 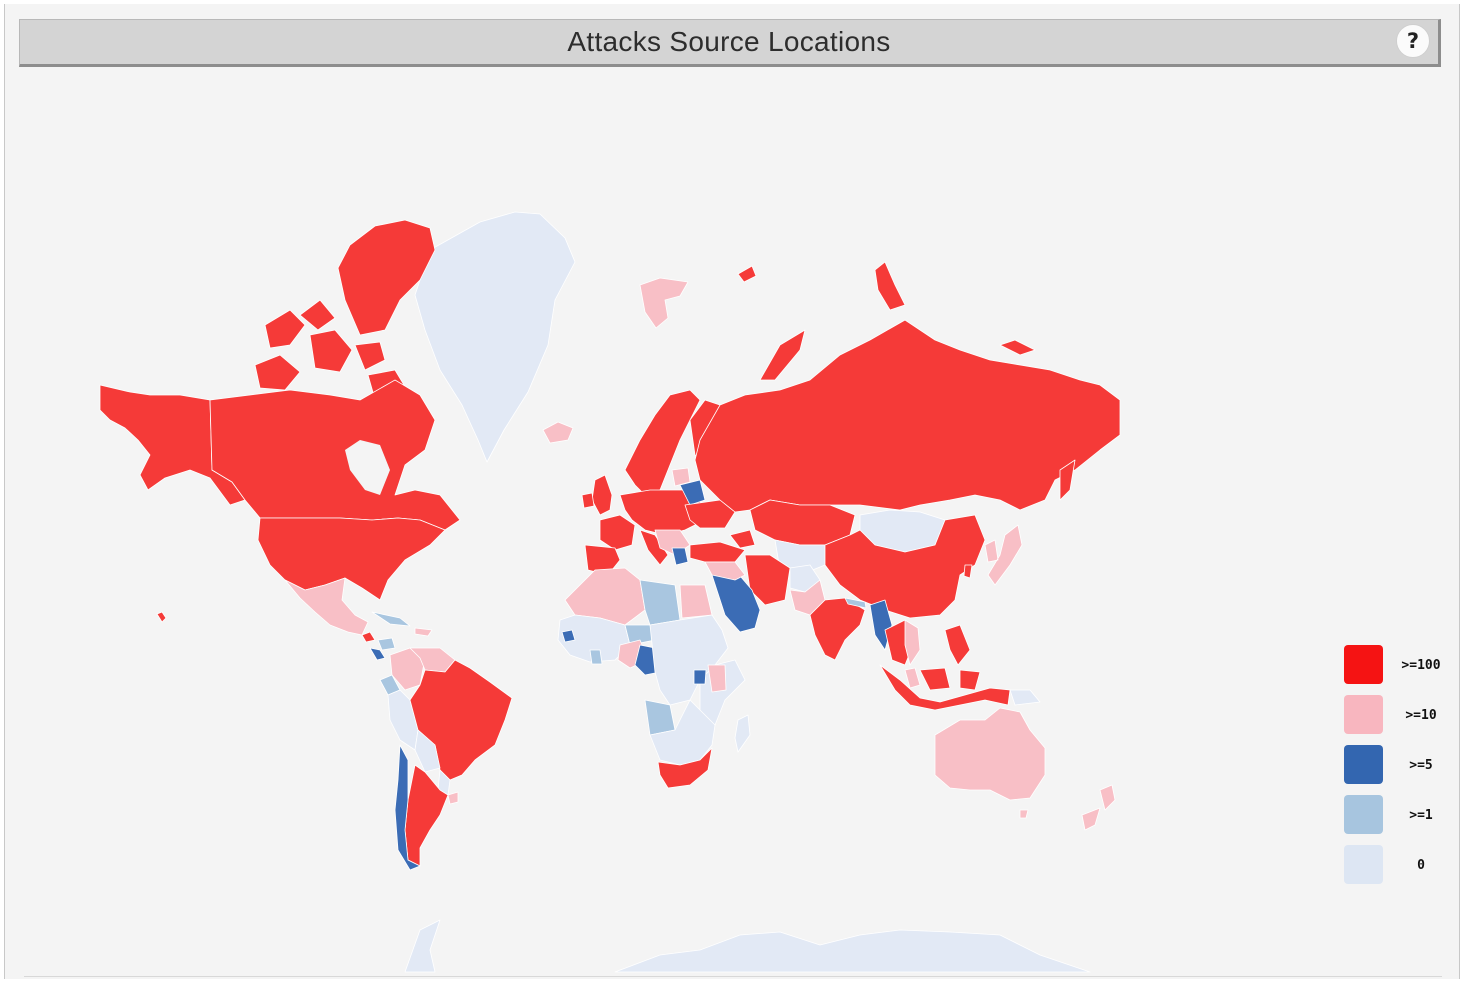 I want to click on legend-item: >=5, so click(x=1399, y=770).